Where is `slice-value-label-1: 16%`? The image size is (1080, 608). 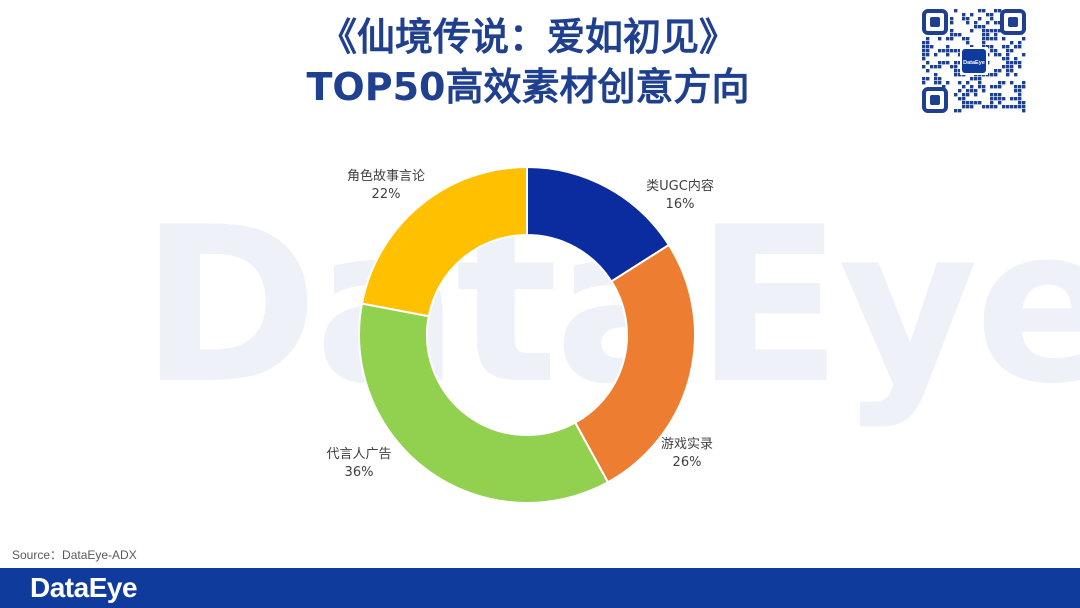 slice-value-label-1: 16% is located at coordinates (680, 204).